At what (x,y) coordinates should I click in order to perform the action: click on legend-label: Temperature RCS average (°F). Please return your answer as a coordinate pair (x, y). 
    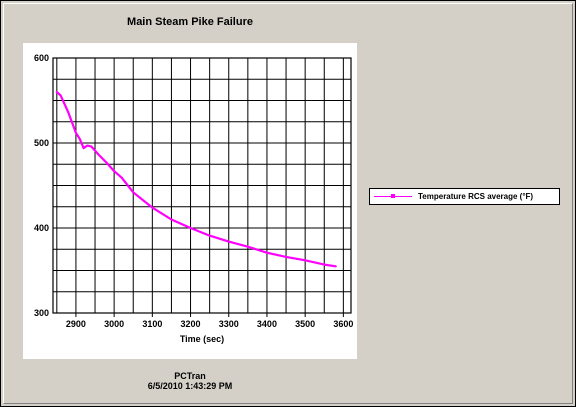
    Looking at the image, I should click on (476, 196).